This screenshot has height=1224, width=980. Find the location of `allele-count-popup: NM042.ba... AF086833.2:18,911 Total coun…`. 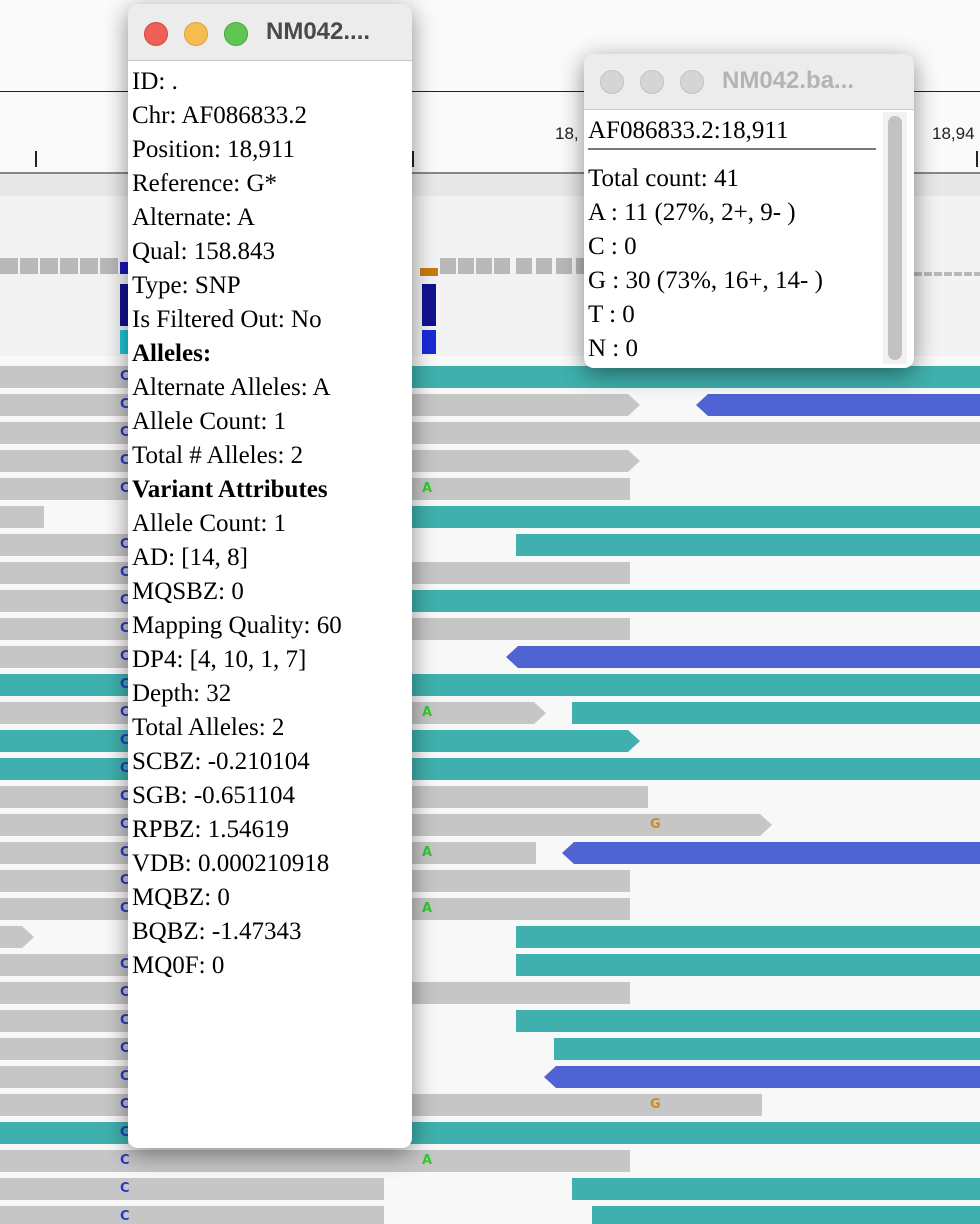

allele-count-popup: NM042.ba... AF086833.2:18,911 Total coun… is located at coordinates (749, 211).